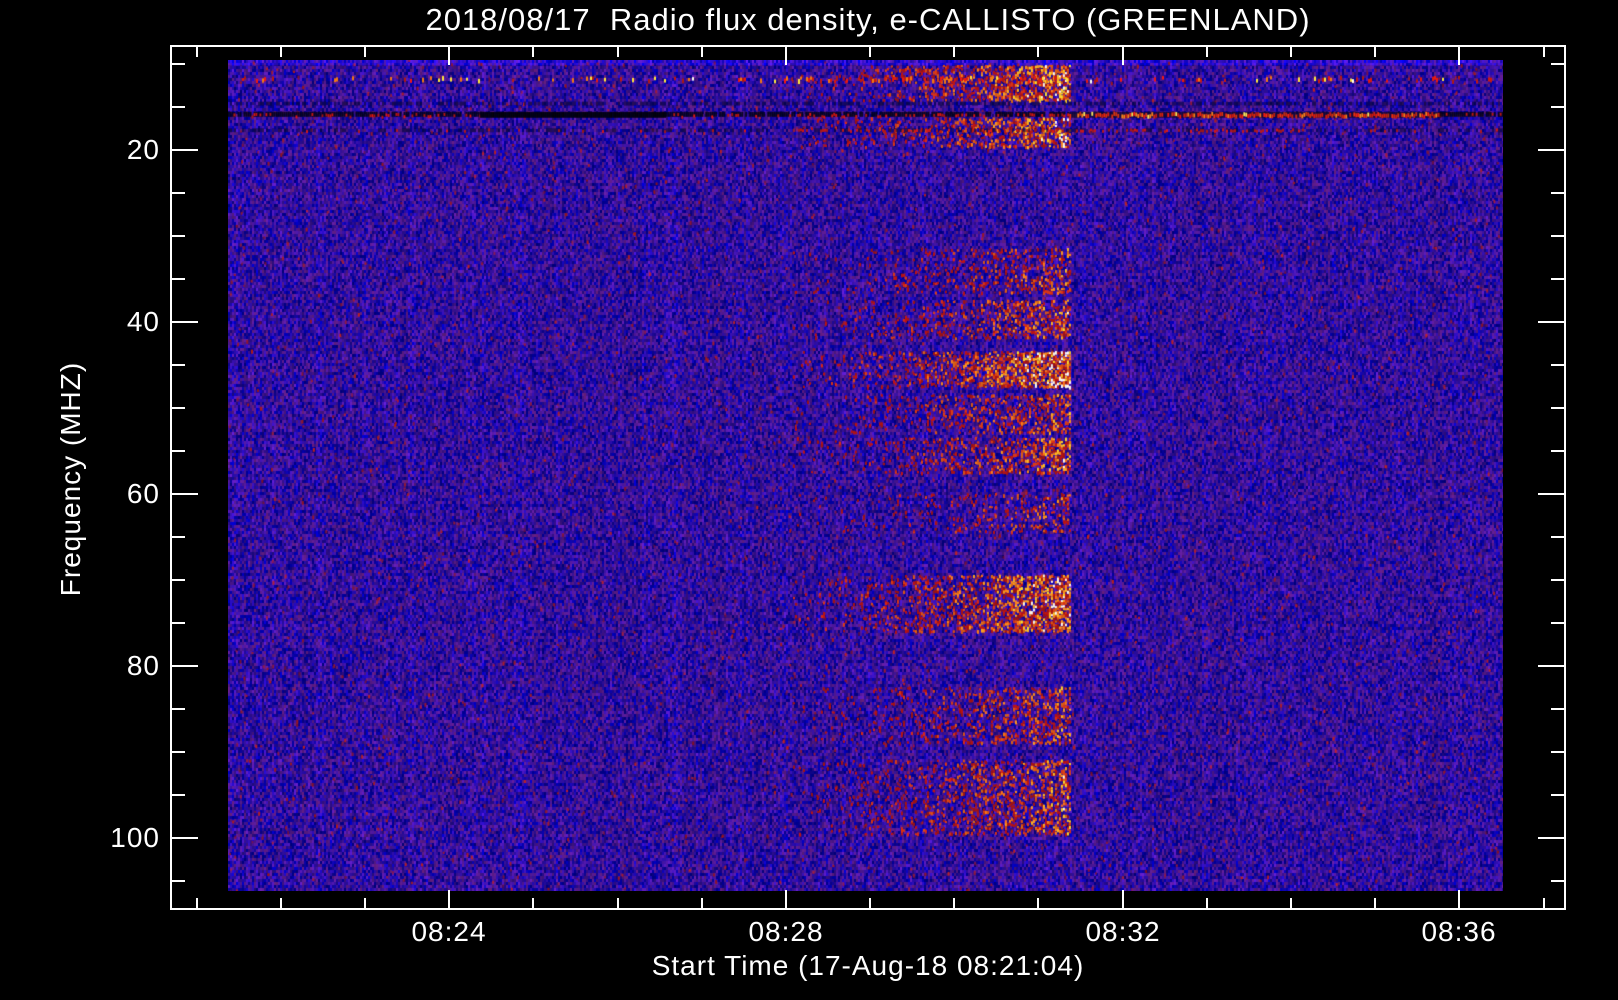 This screenshot has width=1618, height=1000. What do you see at coordinates (143, 321) in the screenshot?
I see `y-tick-label: 40` at bounding box center [143, 321].